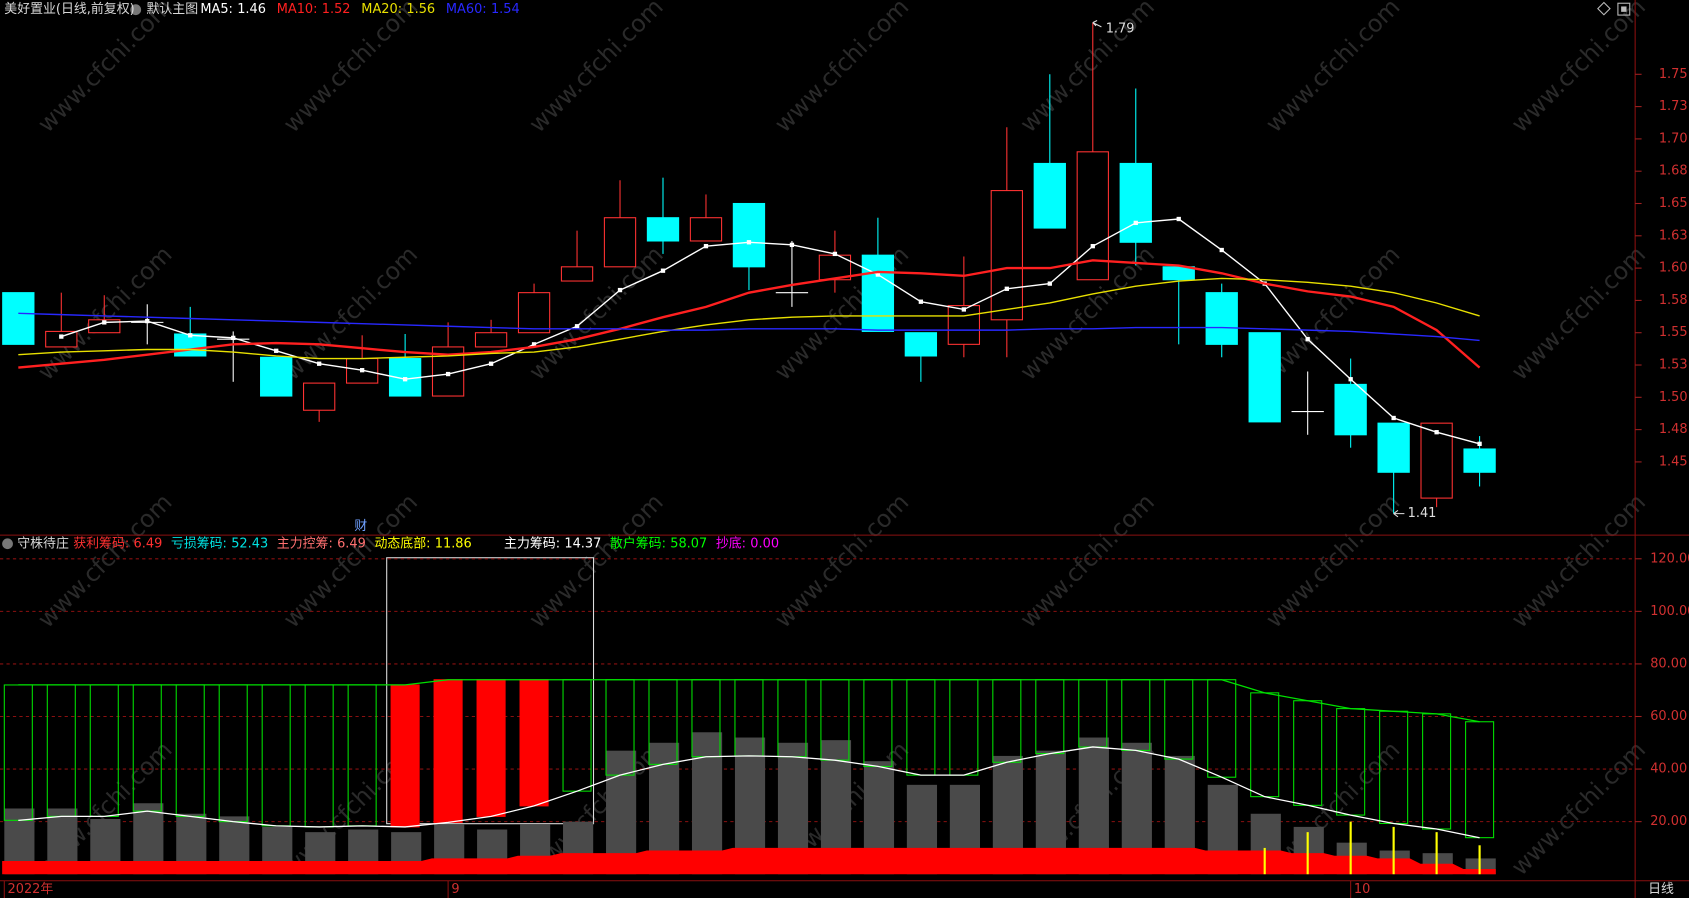 This screenshot has height=898, width=1689. I want to click on y-tick-label: 1.63, so click(1673, 235).